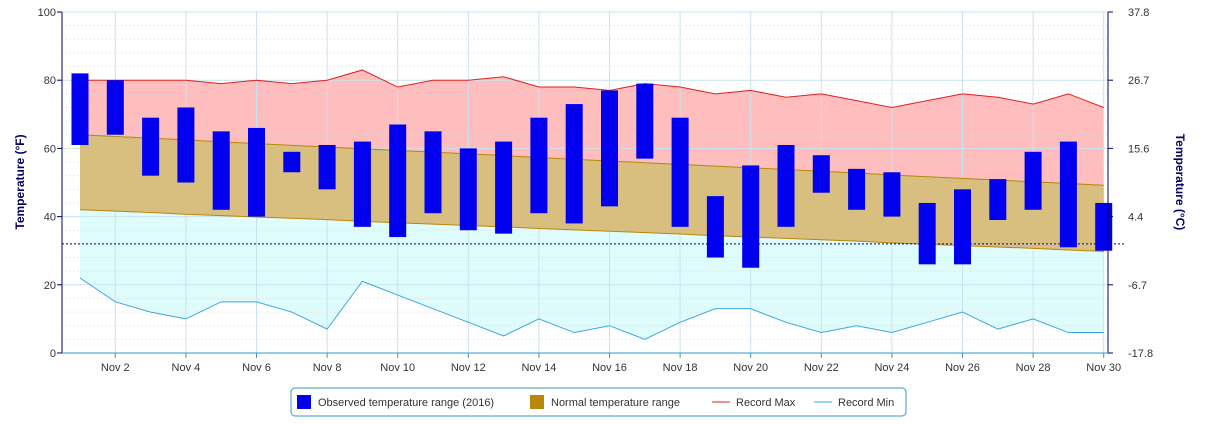 The width and height of the screenshot is (1208, 424). I want to click on legend-label-record-max: Record Max, so click(766, 403).